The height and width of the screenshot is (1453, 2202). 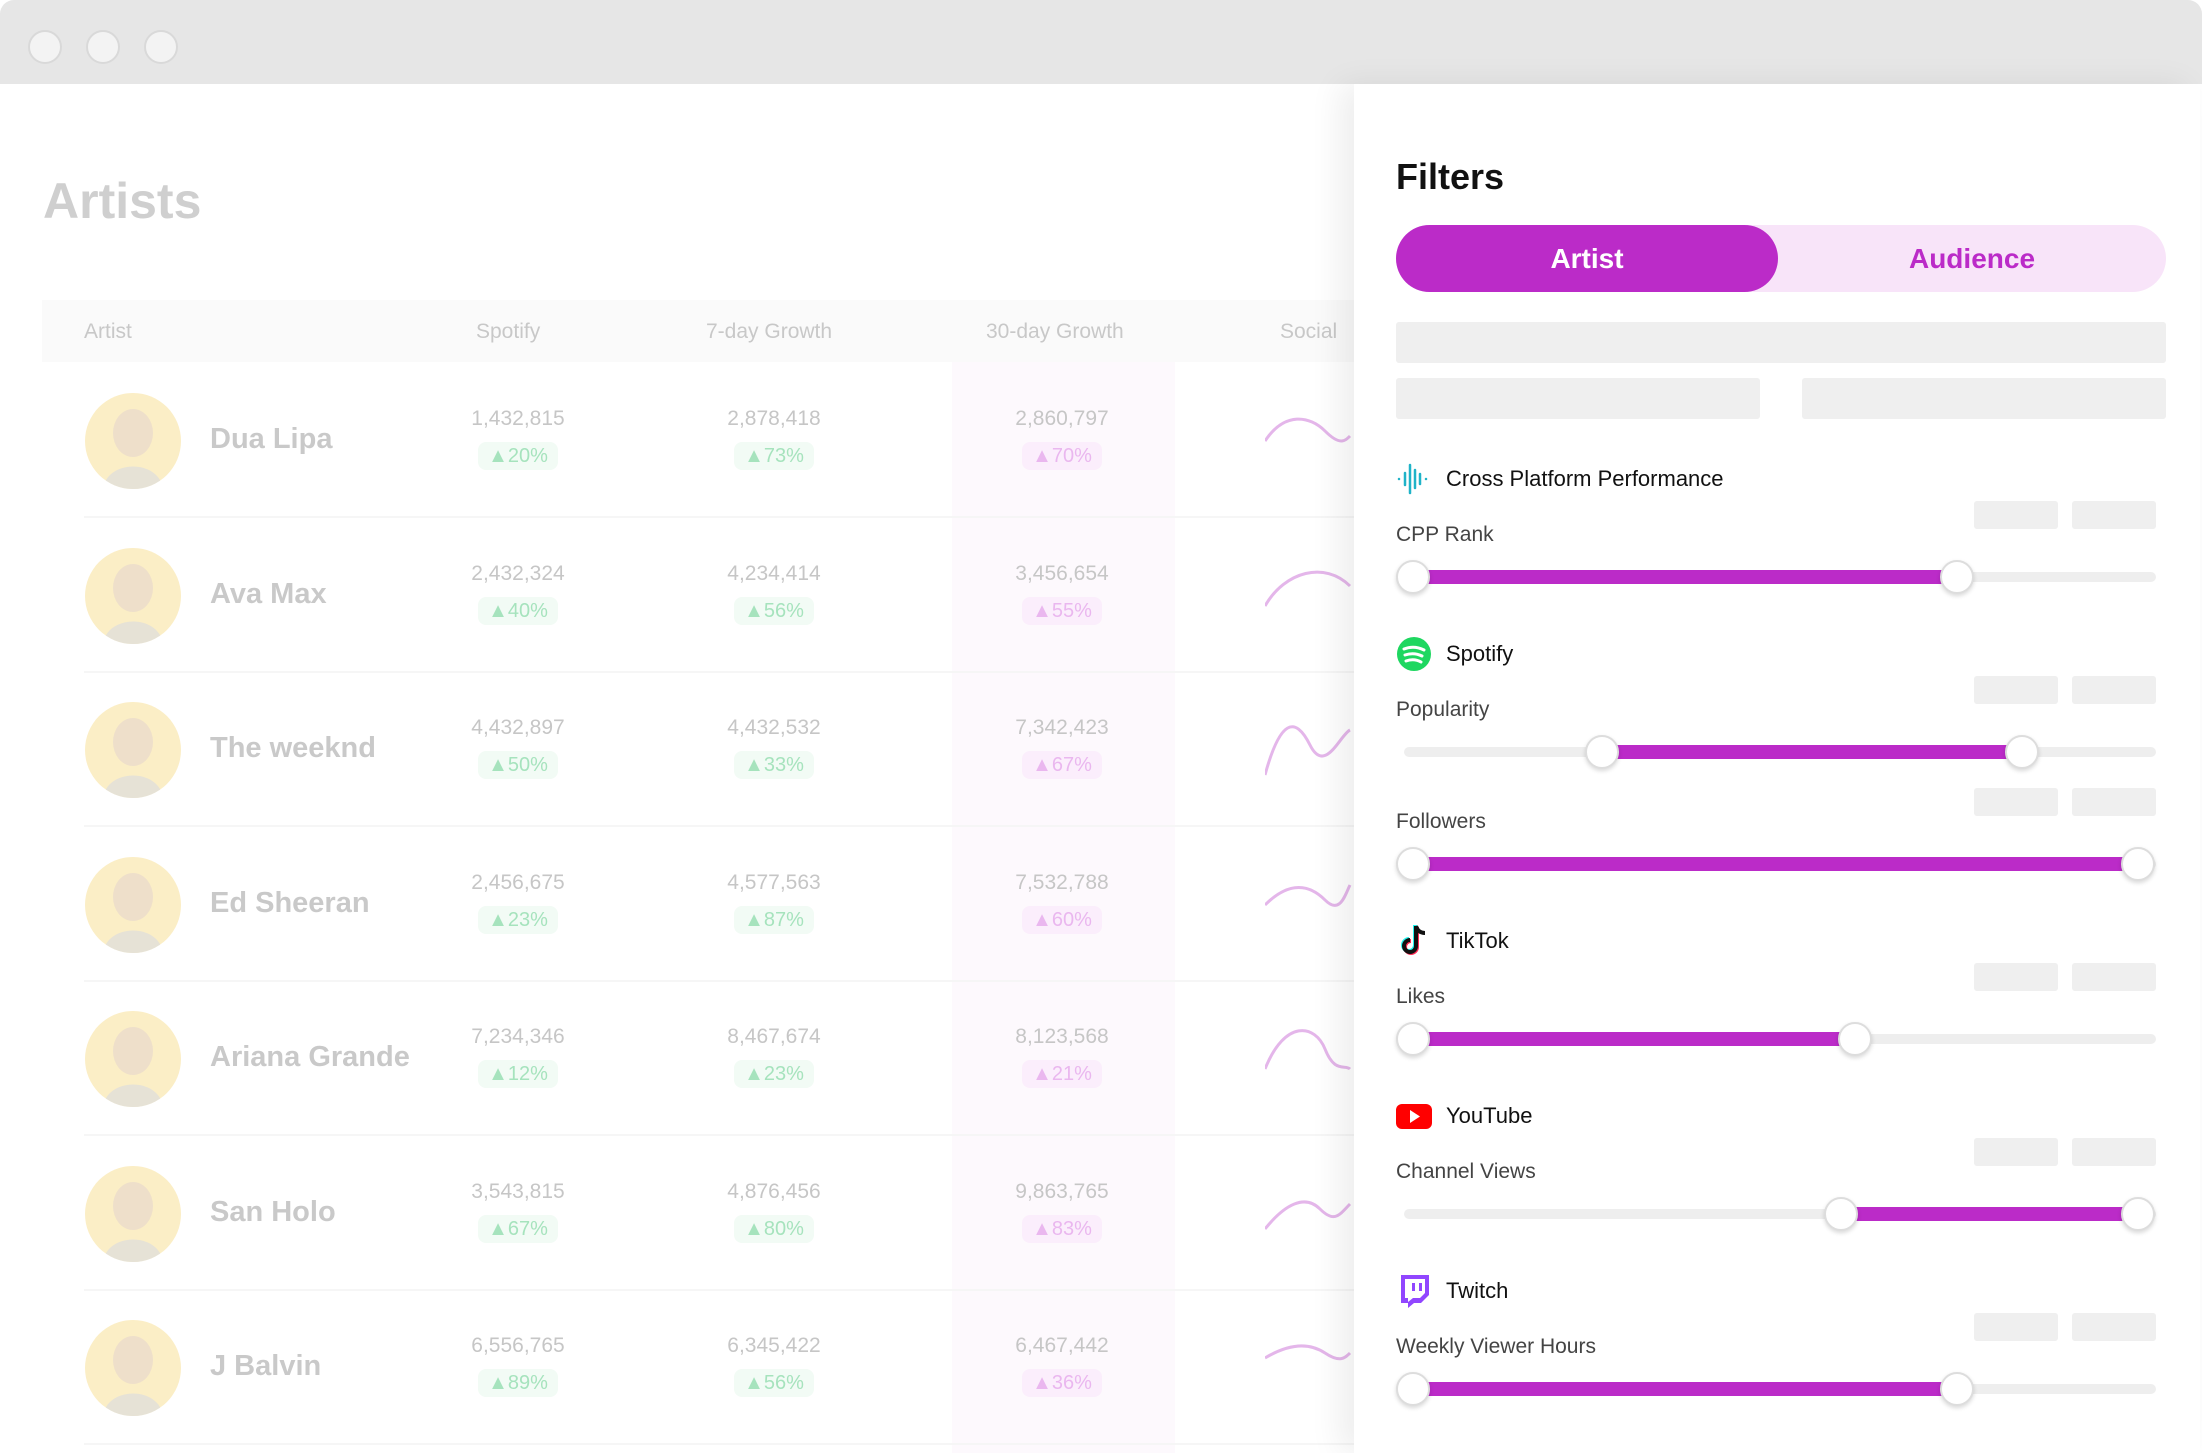 What do you see at coordinates (108, 331) in the screenshot?
I see `col-artist: Artist` at bounding box center [108, 331].